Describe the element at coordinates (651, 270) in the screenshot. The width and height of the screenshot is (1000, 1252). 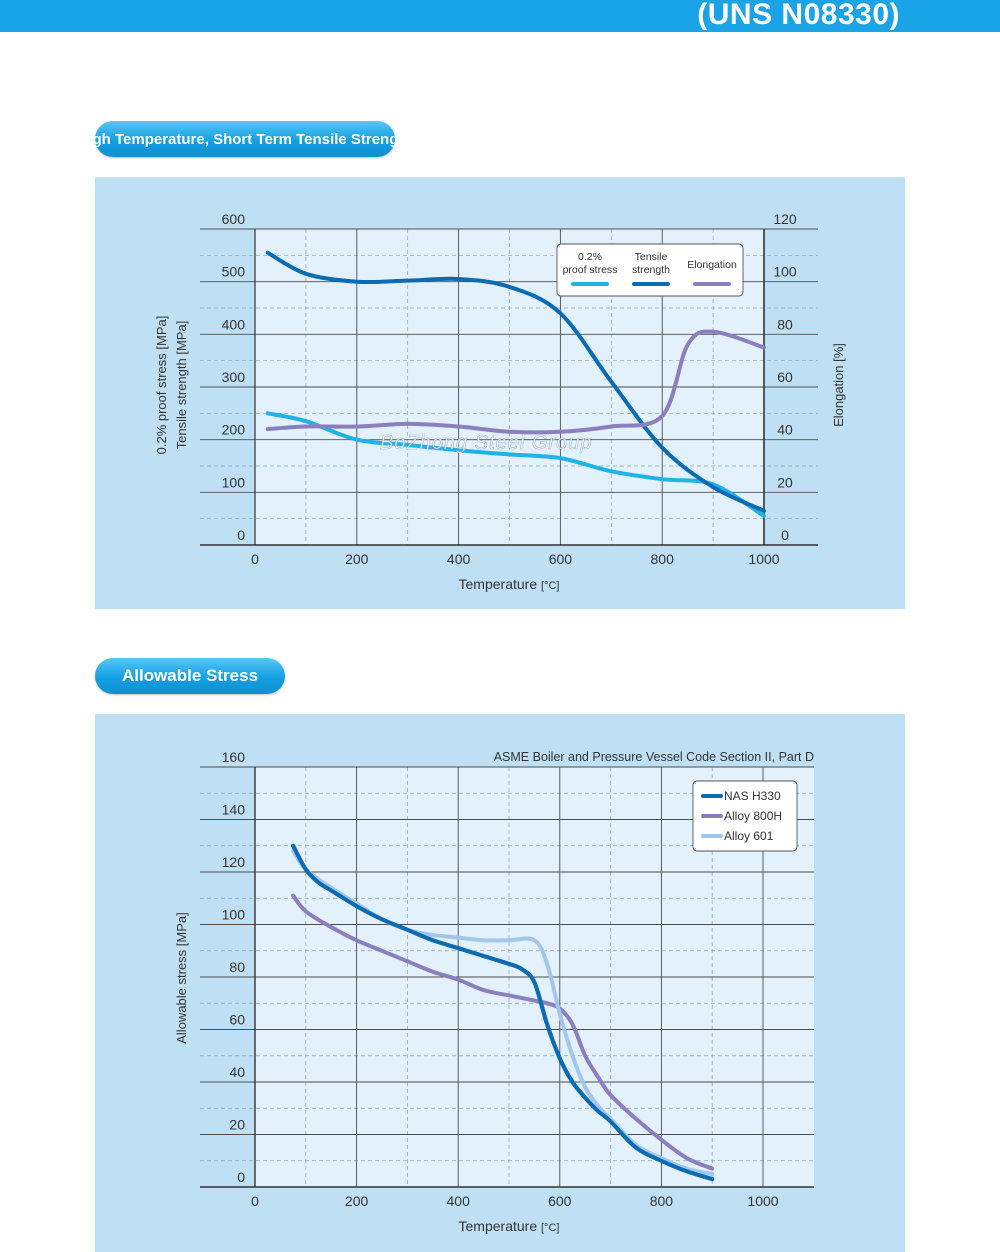
I see `legend-label: strength` at that location.